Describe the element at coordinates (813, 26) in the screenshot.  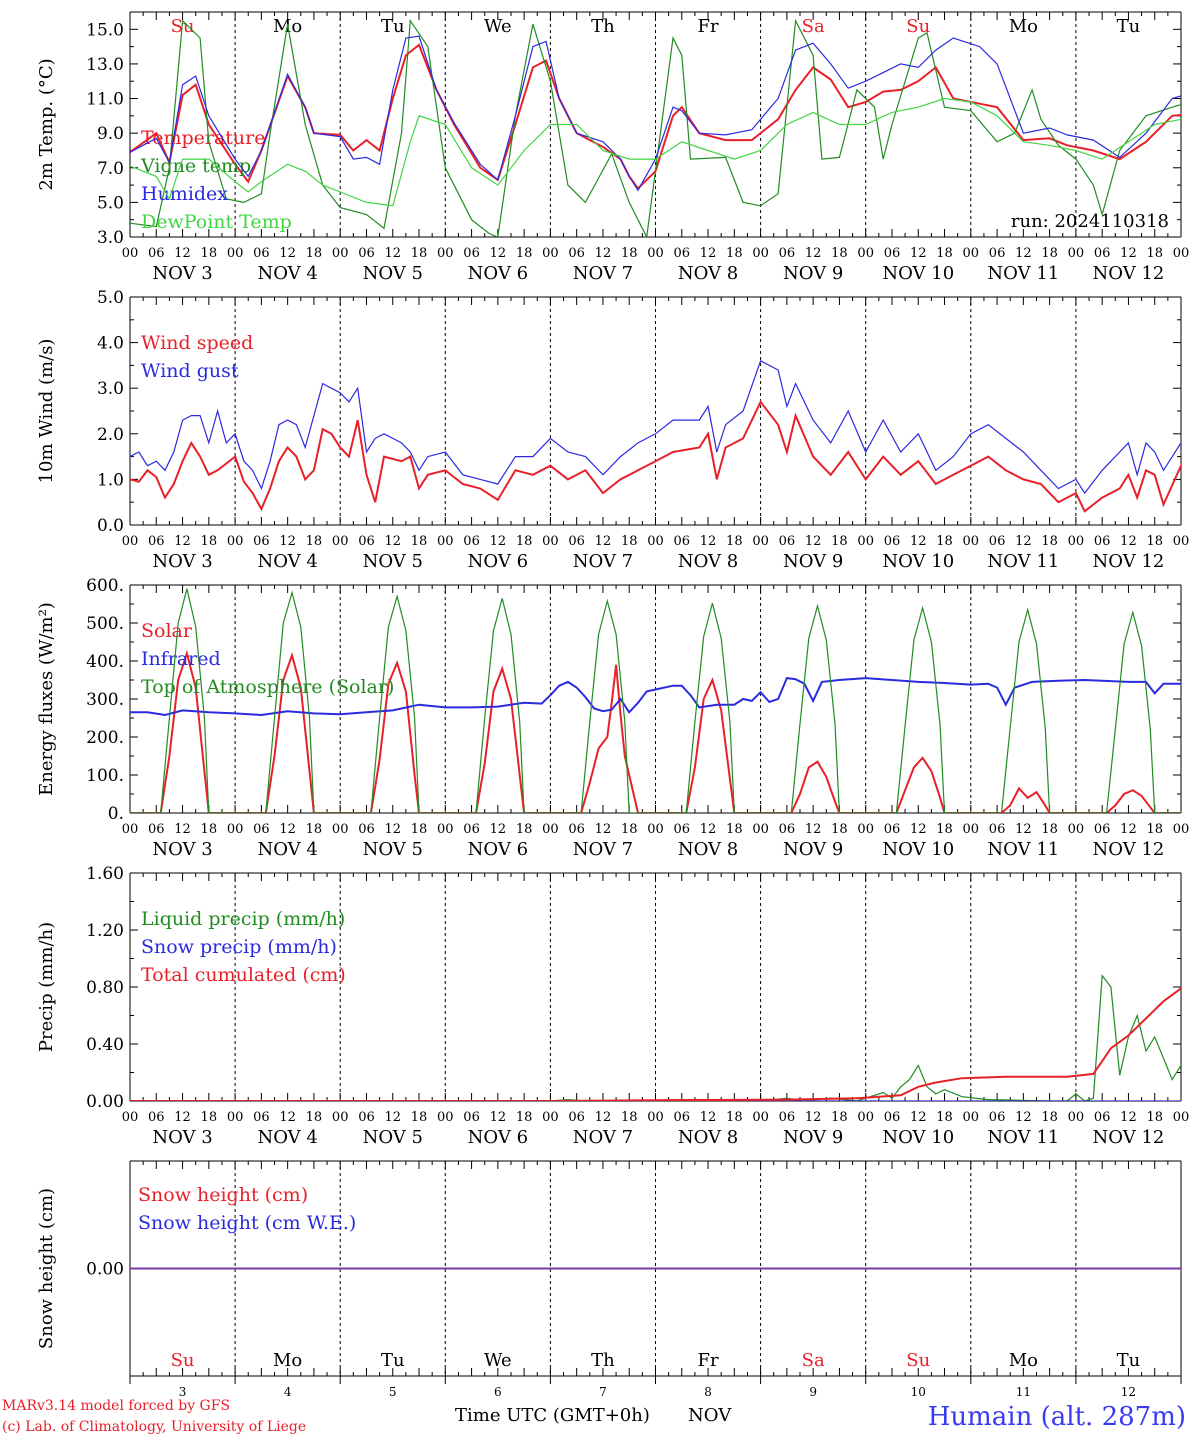
I see `weekday-label: Sa` at that location.